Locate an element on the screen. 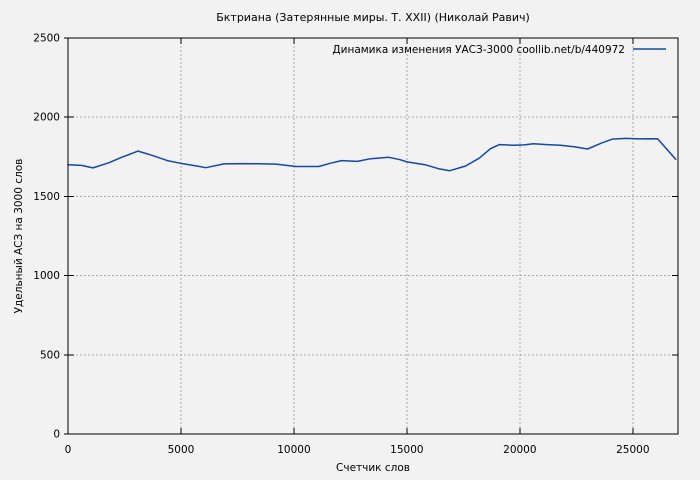  y-tick-label: 1500 is located at coordinates (46, 197).